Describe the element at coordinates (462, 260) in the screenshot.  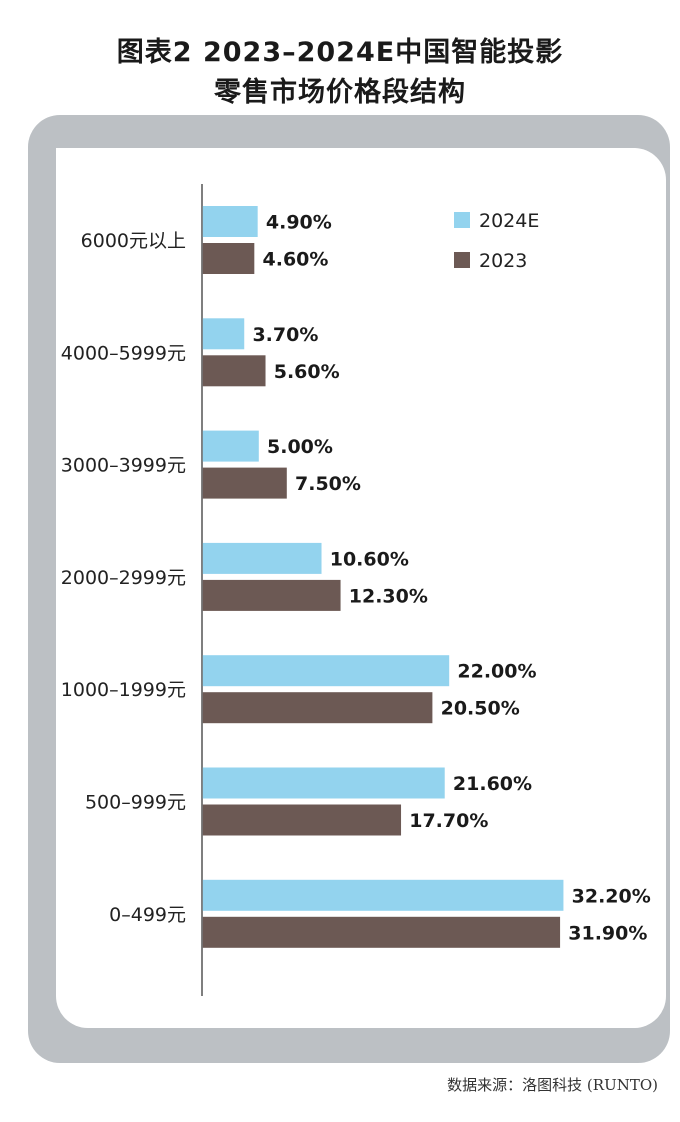
I see `legend-swatch-2023` at that location.